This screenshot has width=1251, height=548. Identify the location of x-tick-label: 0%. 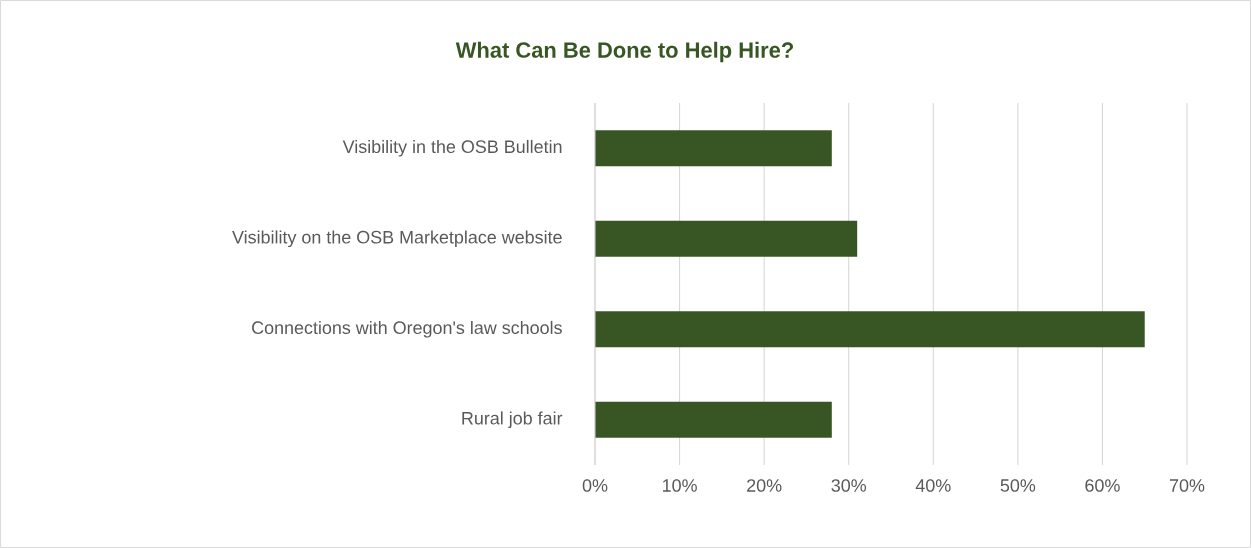
(595, 485).